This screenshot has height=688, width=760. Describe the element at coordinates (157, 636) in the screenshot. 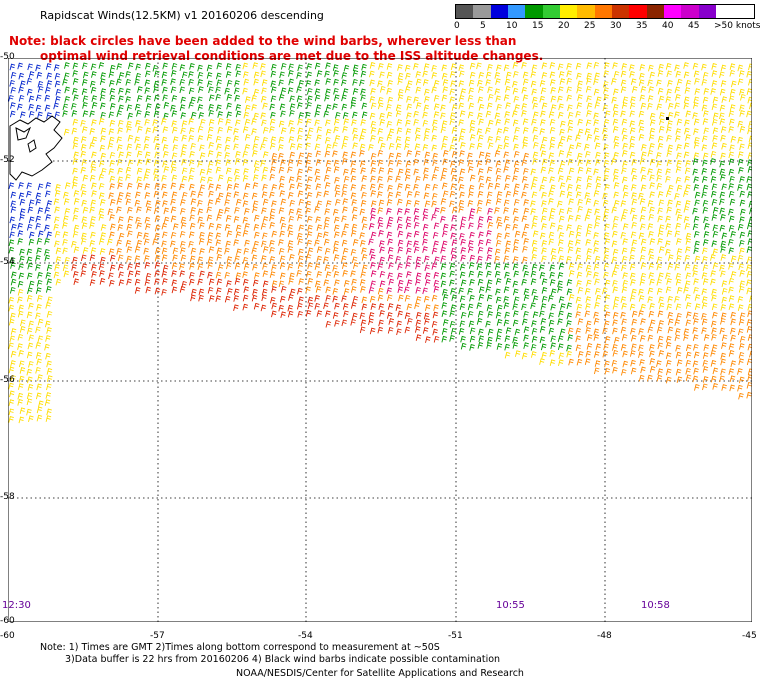

I see `longitude-label: -57` at that location.